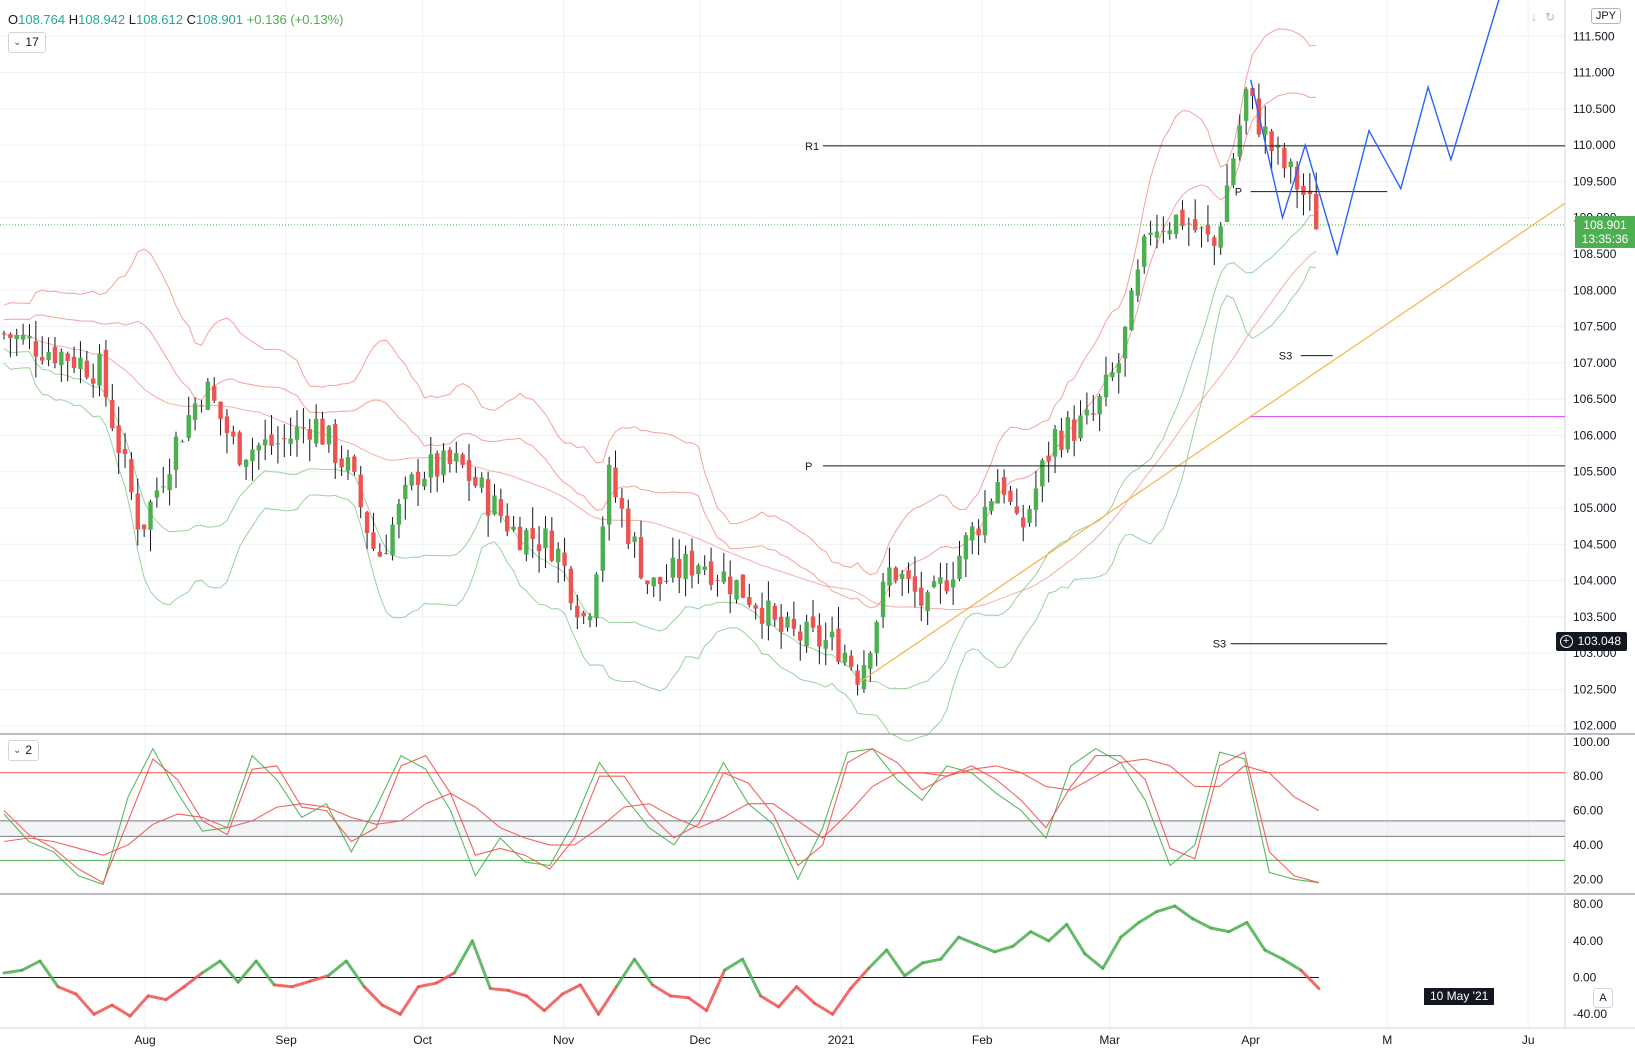 The width and height of the screenshot is (1635, 1052). Describe the element at coordinates (1533, 17) in the screenshot. I see `download-icon: ↓` at that location.